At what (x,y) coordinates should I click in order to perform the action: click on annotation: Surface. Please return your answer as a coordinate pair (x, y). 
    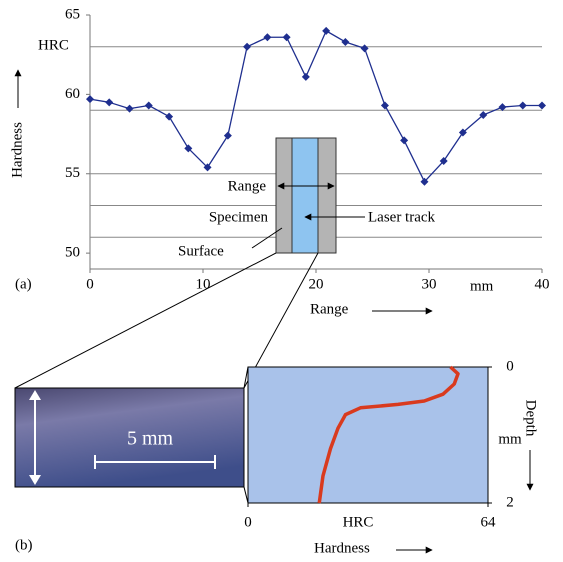
    Looking at the image, I should click on (201, 251).